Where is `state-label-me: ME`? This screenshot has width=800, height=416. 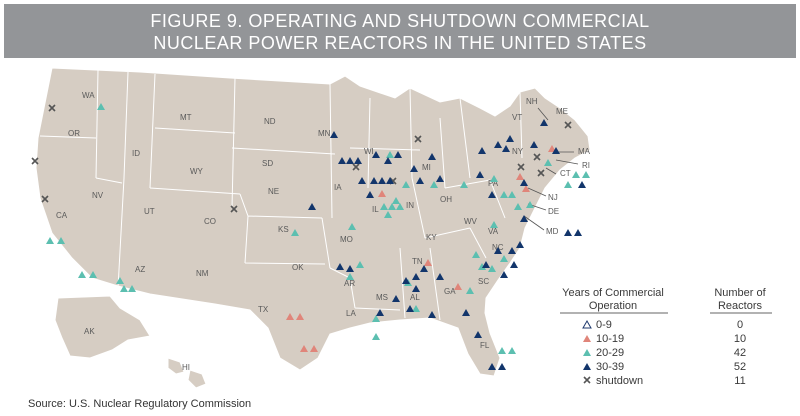 state-label-me: ME is located at coordinates (562, 111).